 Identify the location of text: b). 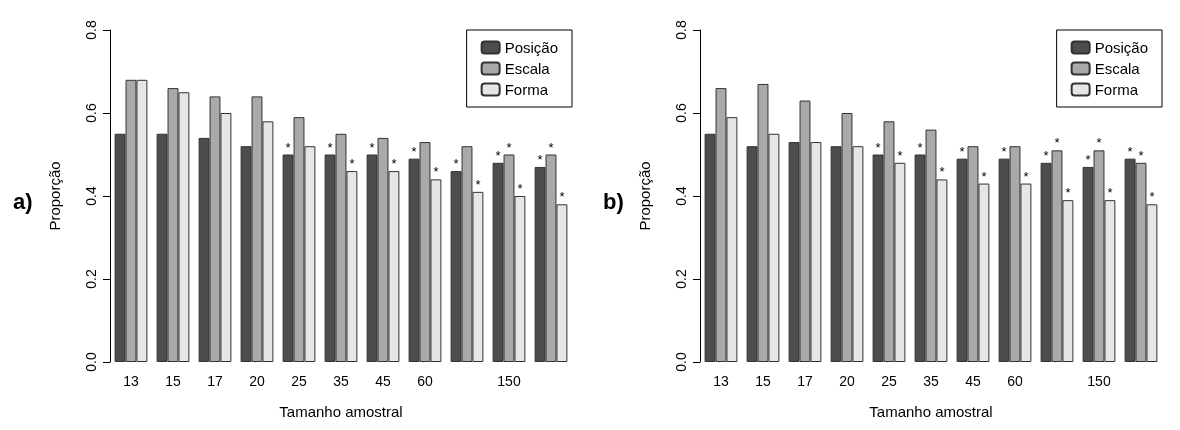
(613, 201).